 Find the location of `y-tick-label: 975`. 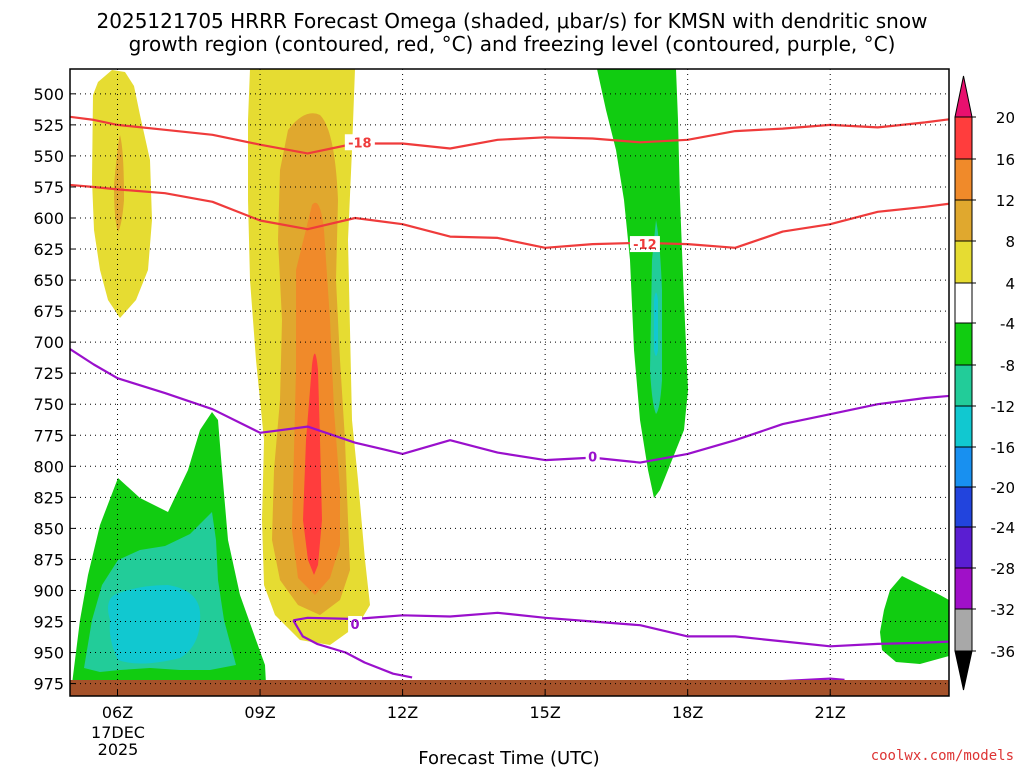

y-tick-label: 975 is located at coordinates (48, 684).